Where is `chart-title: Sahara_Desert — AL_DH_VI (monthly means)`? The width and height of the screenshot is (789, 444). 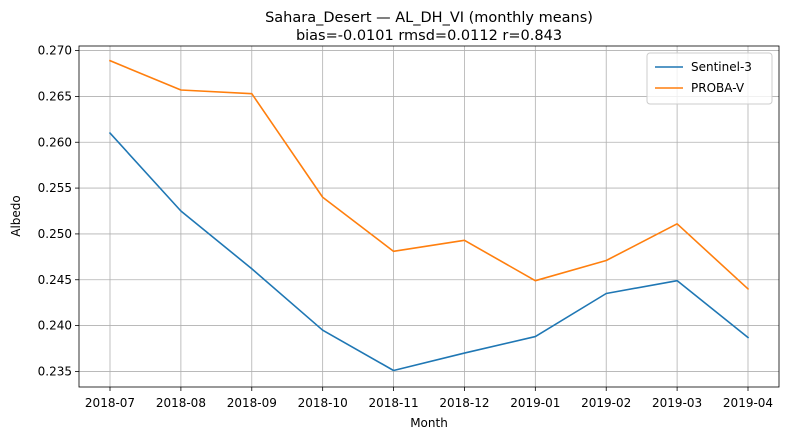
chart-title: Sahara_Desert — AL_DH_VI (monthly means) is located at coordinates (429, 18).